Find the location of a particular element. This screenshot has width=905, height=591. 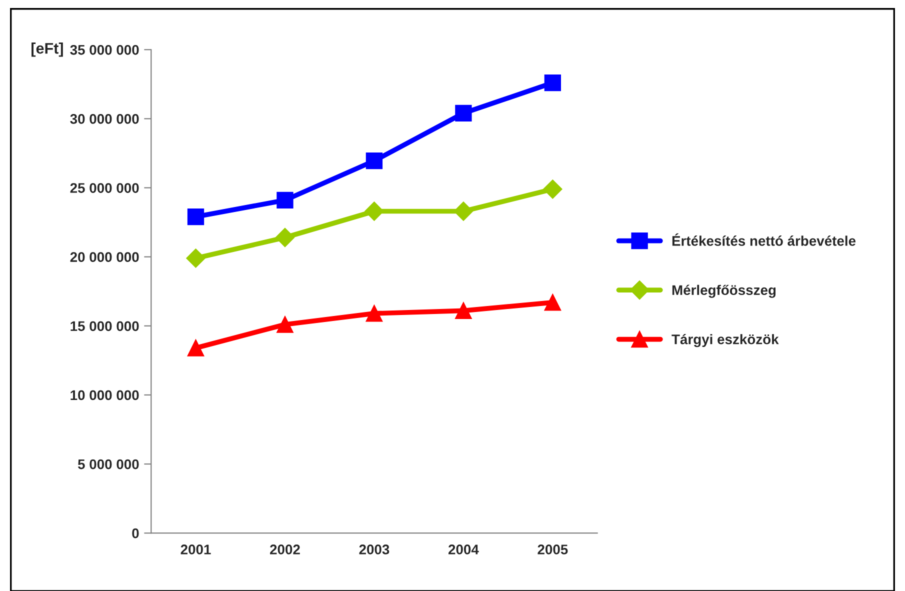

y-tick-label: 30 000 000 is located at coordinates (104, 119).